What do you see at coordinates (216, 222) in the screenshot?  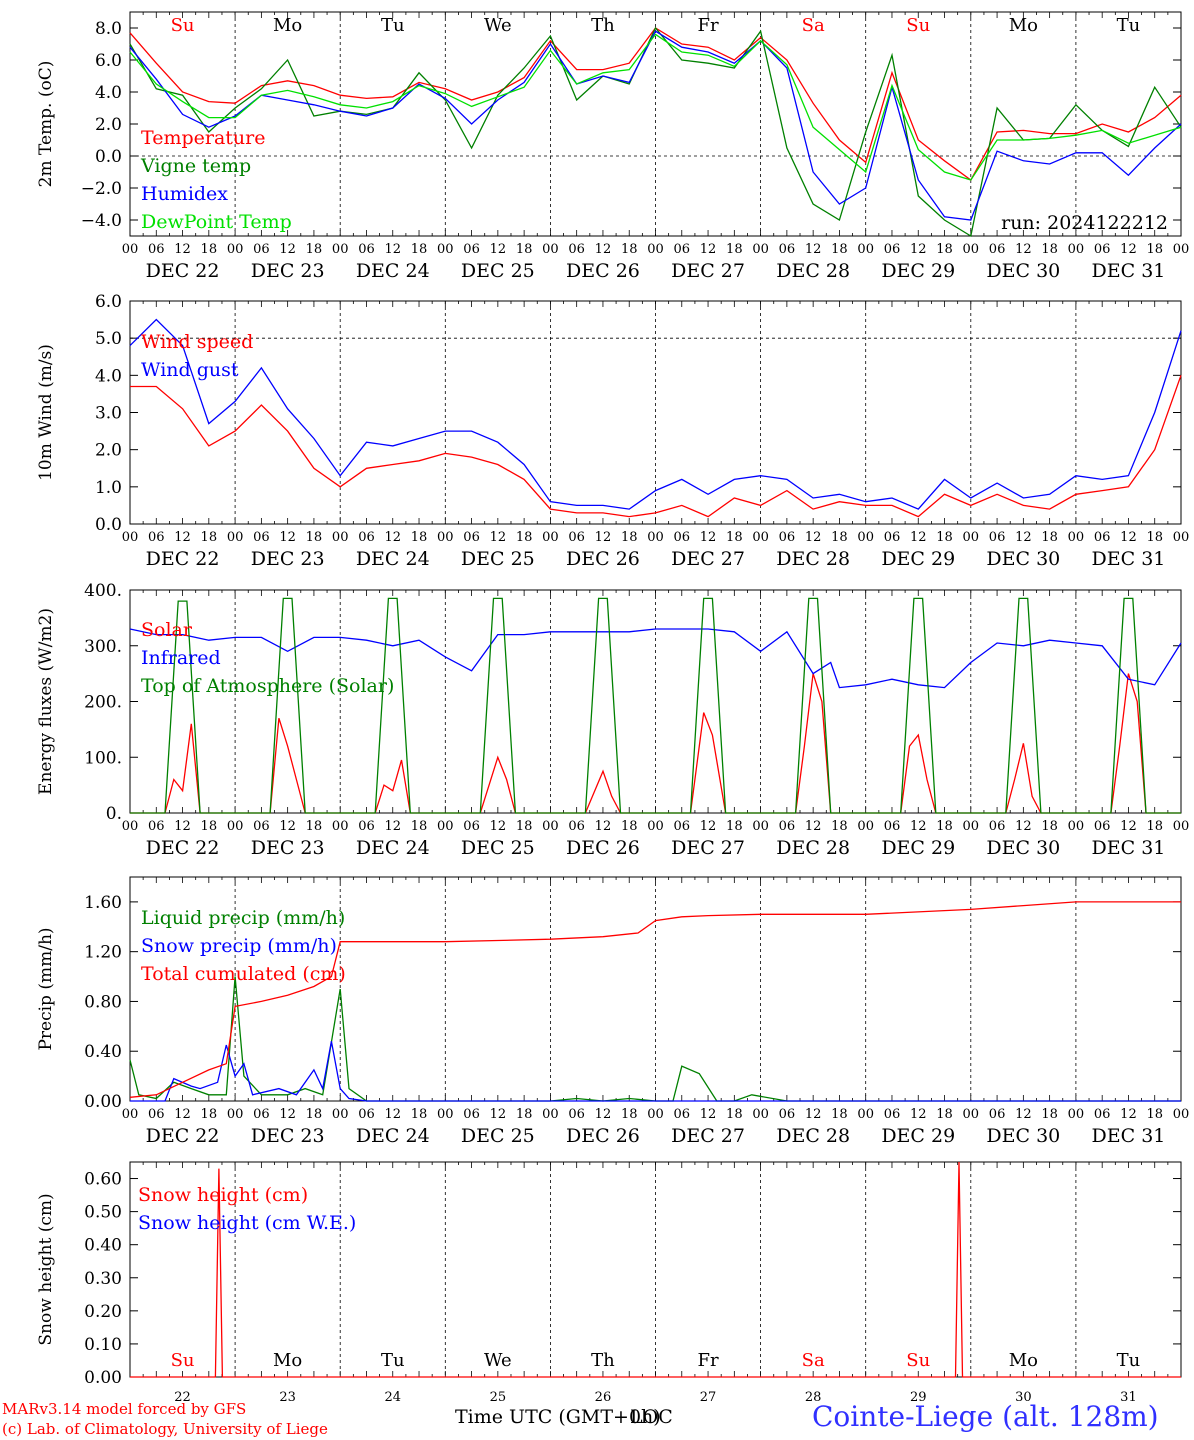 I see `legend-entry: DewPoint Temp` at bounding box center [216, 222].